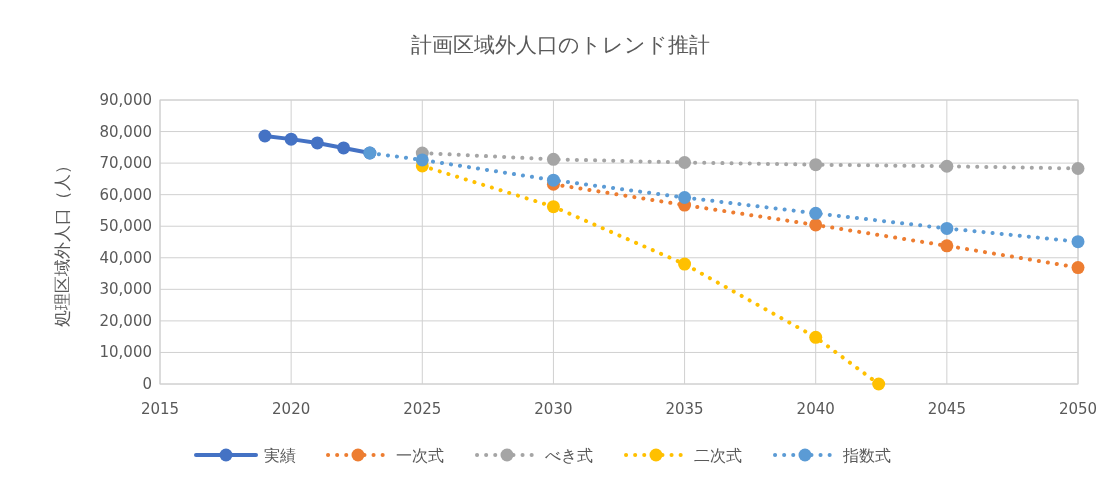 This screenshot has height=482, width=1120. What do you see at coordinates (684, 409) in the screenshot?
I see `x-tick-label: 2035` at bounding box center [684, 409].